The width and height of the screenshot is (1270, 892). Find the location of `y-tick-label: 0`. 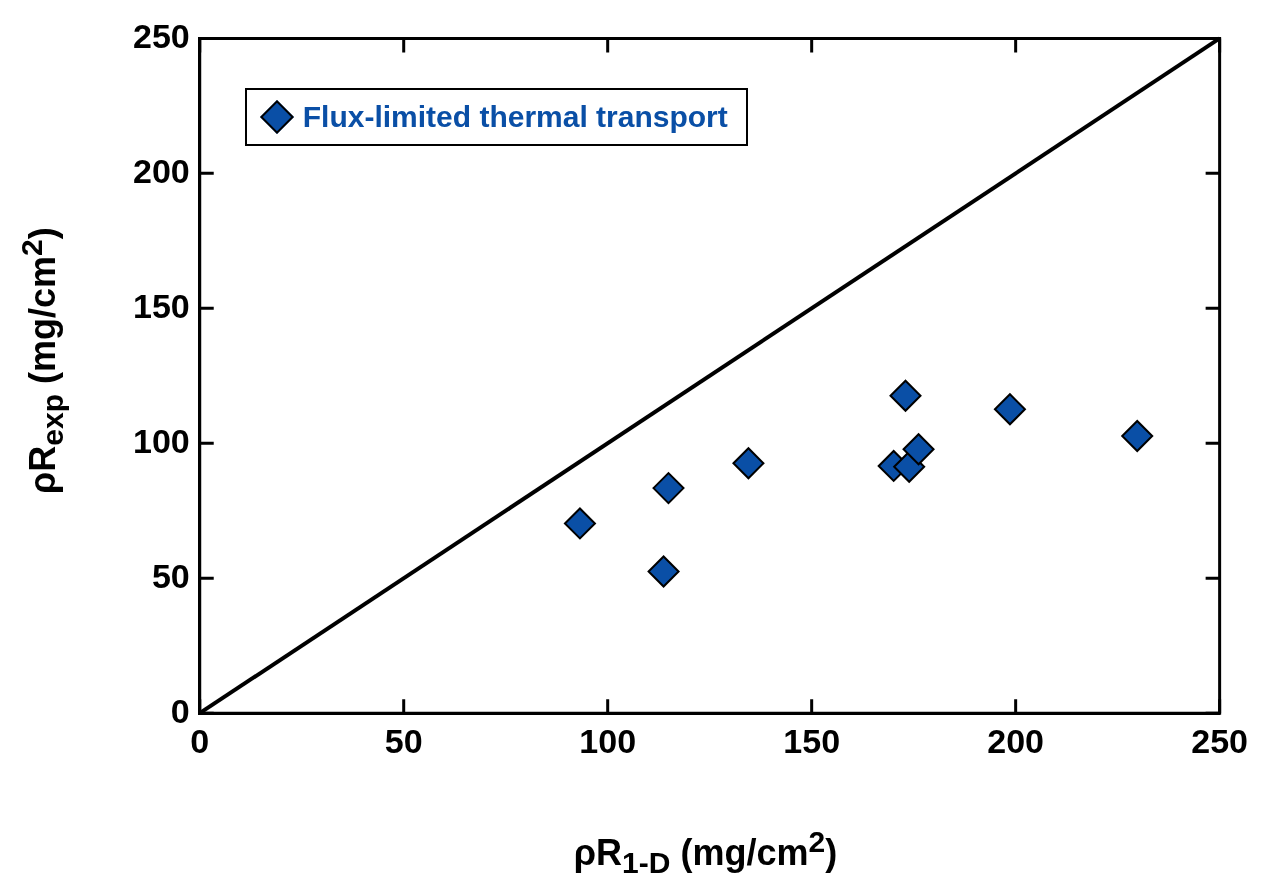

y-tick-label: 0 is located at coordinates (180, 710).